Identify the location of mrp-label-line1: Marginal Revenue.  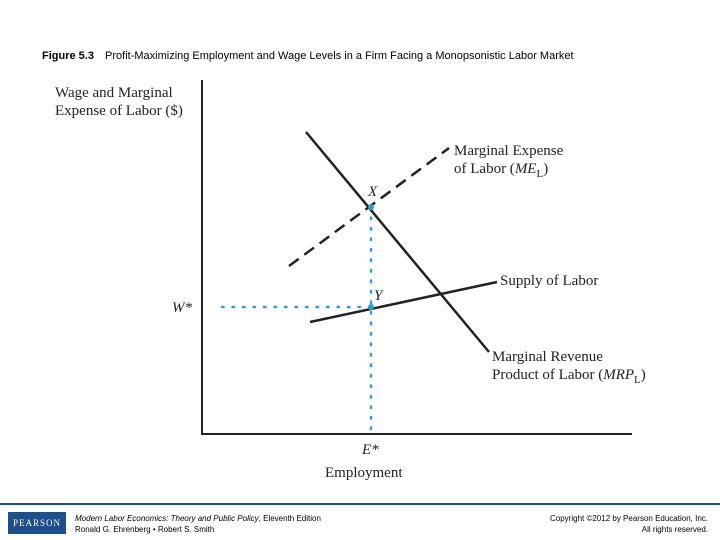
(547, 357).